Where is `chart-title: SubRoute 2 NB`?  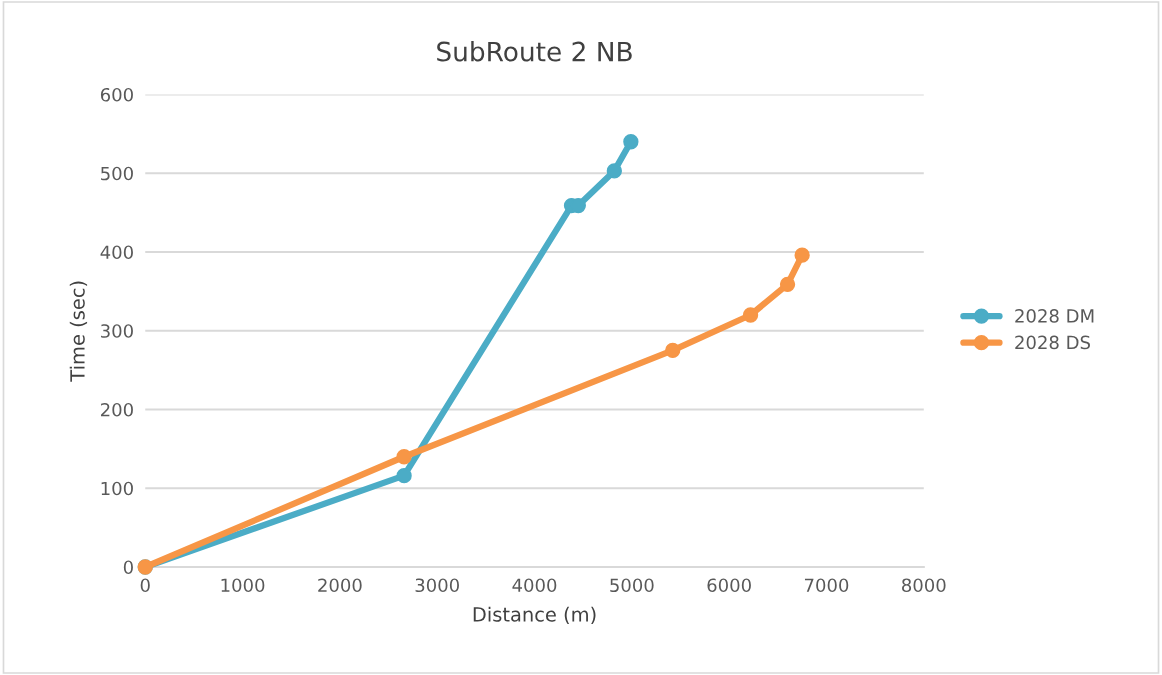 chart-title: SubRoute 2 NB is located at coordinates (534, 51).